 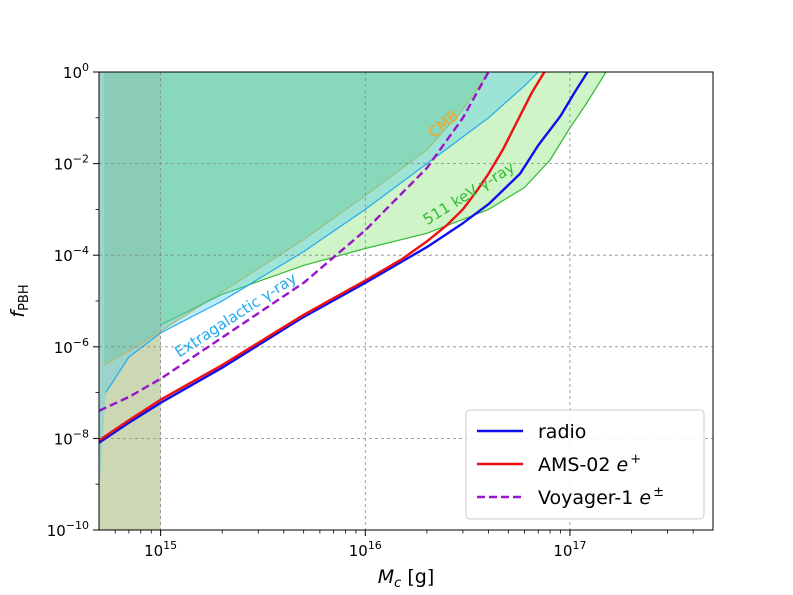 What do you see at coordinates (71, 437) in the screenshot?
I see `y-tick-label-1: 10⁻⁸` at bounding box center [71, 437].